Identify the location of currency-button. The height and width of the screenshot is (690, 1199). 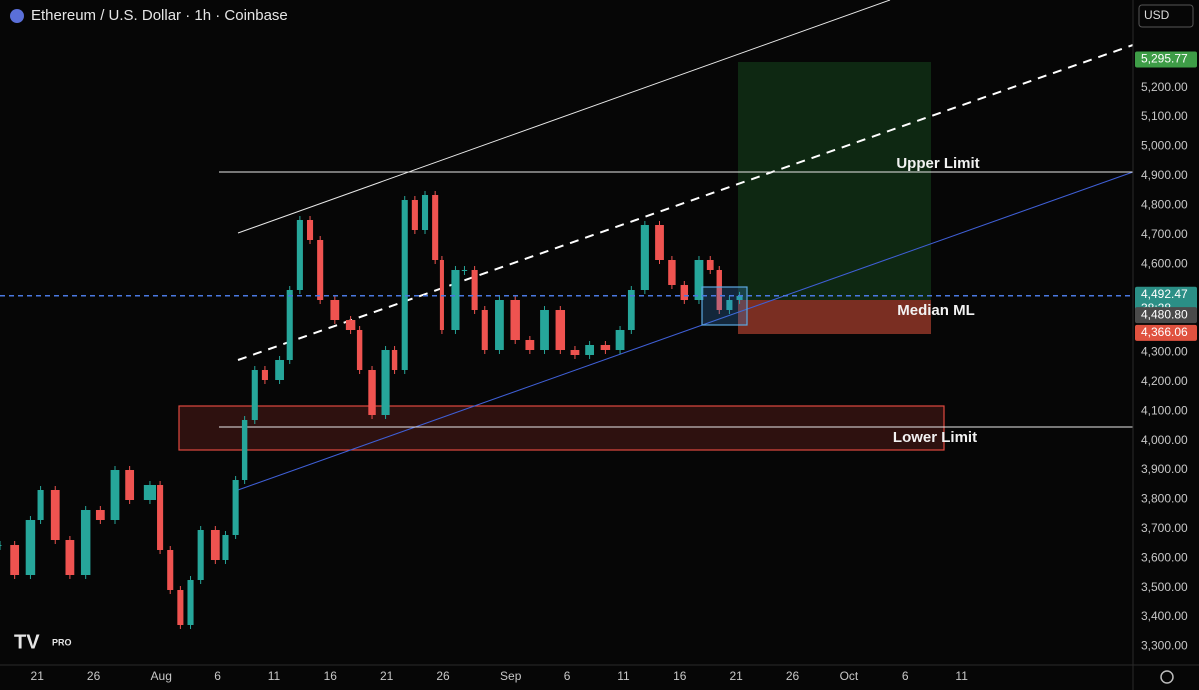
(1166, 16).